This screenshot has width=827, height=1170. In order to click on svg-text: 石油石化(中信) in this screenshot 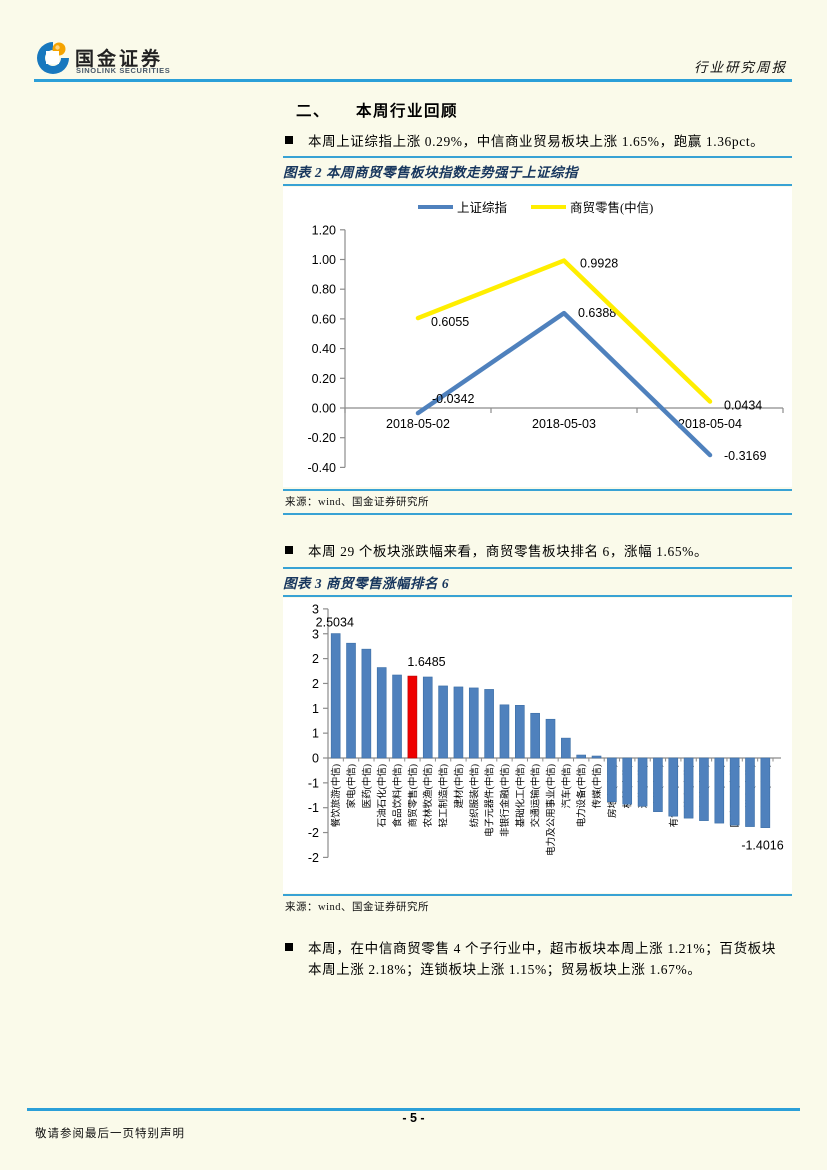, I will do `click(382, 795)`.